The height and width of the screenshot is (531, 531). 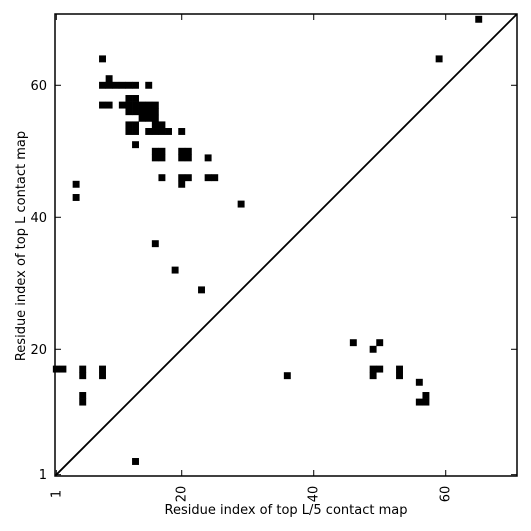 I want to click on x-tick-label: 1, so click(x=56, y=494).